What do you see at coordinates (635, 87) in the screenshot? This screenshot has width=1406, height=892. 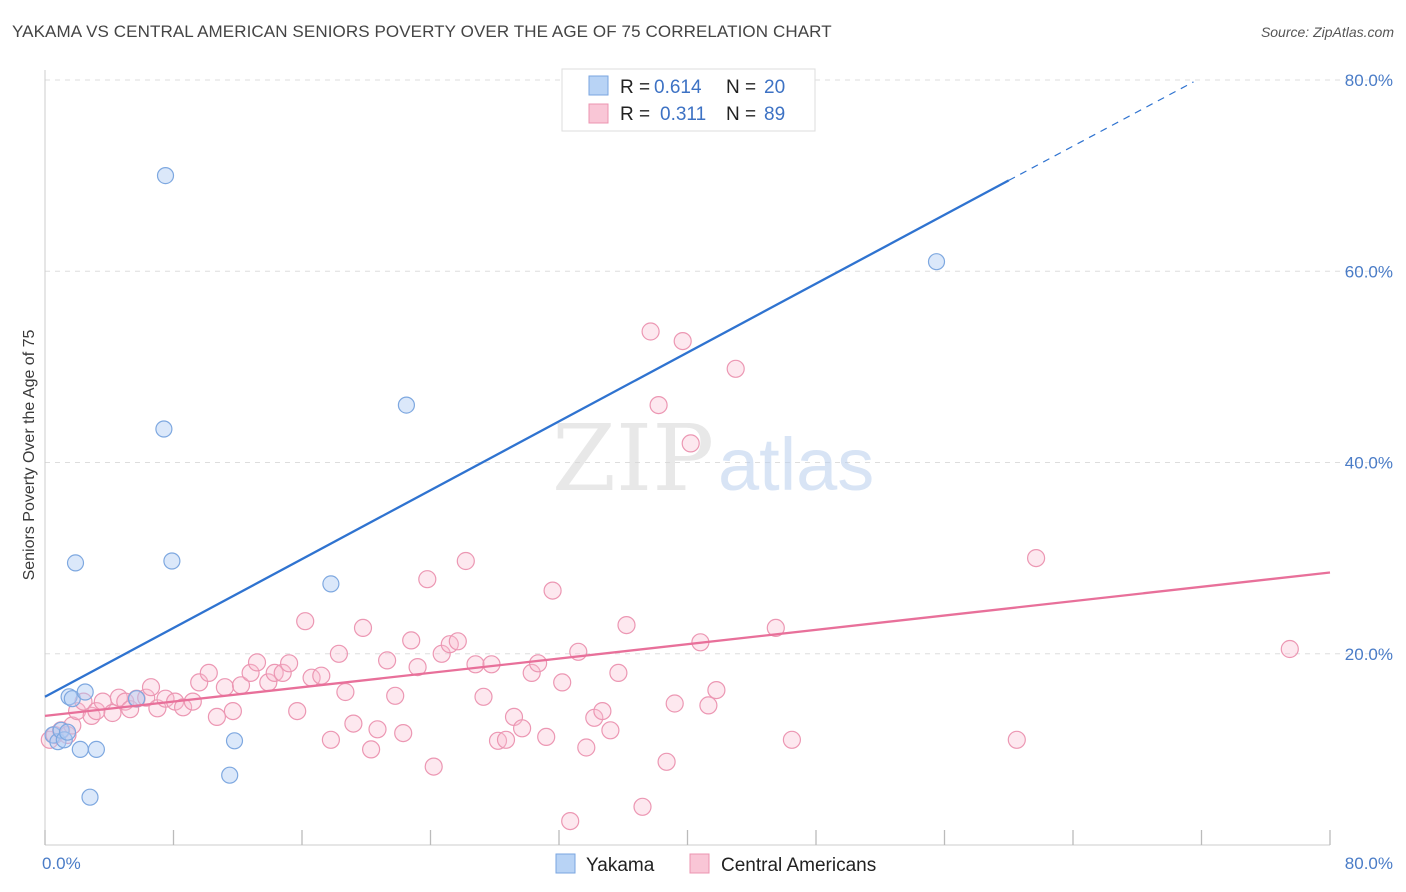 I see `legend-r-label-yakama: R =` at bounding box center [635, 87].